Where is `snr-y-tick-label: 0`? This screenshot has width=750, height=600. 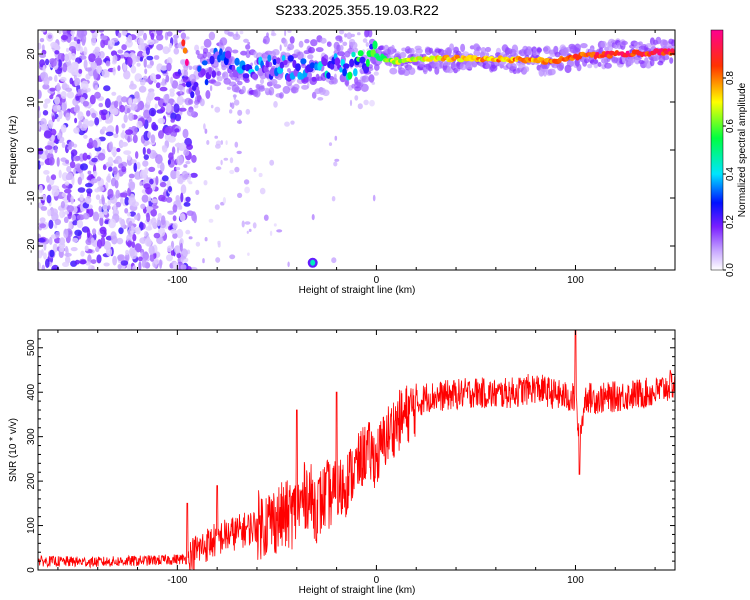
snr-y-tick-label: 0 is located at coordinates (31, 570).